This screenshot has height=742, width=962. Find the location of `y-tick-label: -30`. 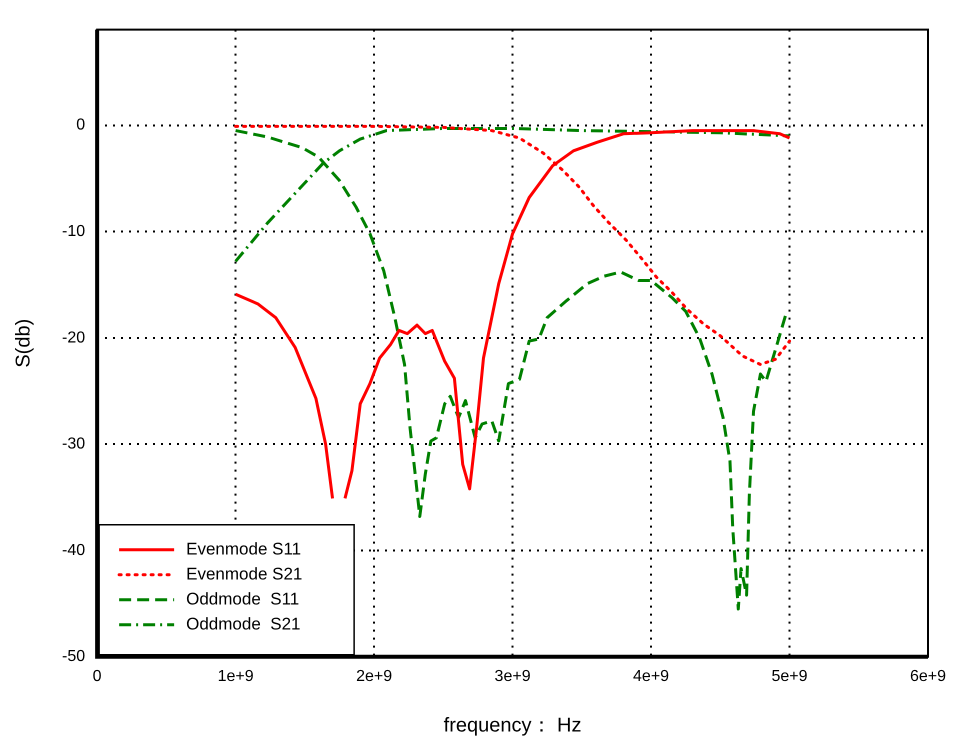

y-tick-label: -30 is located at coordinates (74, 444).